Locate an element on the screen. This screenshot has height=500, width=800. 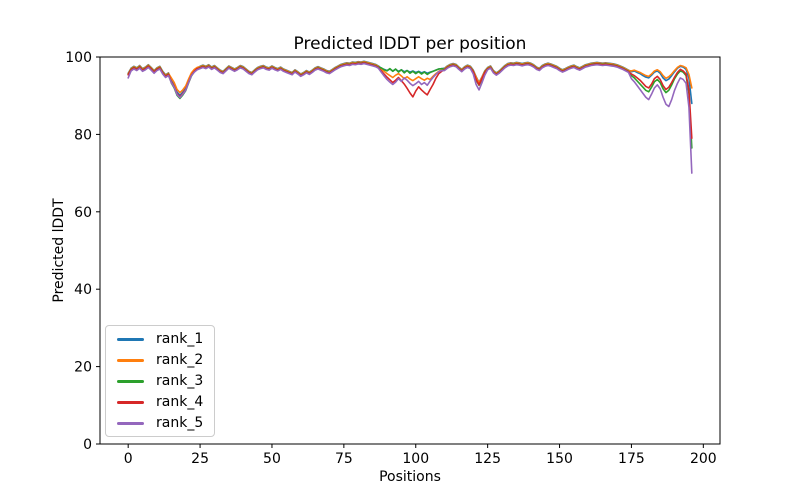
x-tick-label: 150 is located at coordinates (559, 459).